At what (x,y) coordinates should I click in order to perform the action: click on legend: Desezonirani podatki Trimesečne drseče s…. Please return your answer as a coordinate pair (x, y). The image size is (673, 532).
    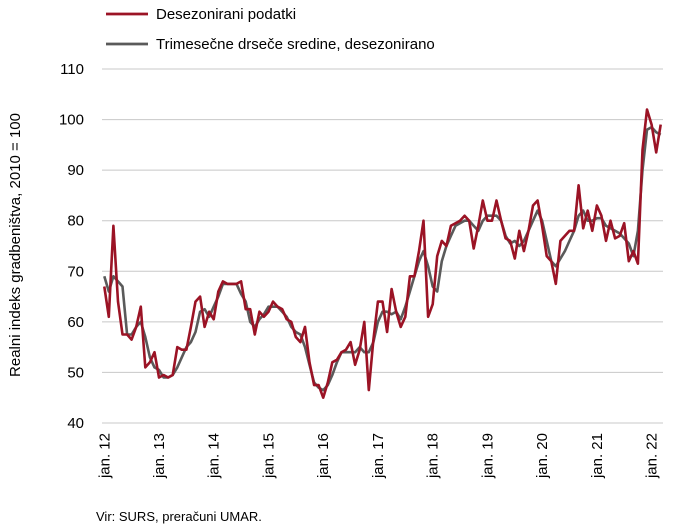
    Looking at the image, I should click on (270, 29).